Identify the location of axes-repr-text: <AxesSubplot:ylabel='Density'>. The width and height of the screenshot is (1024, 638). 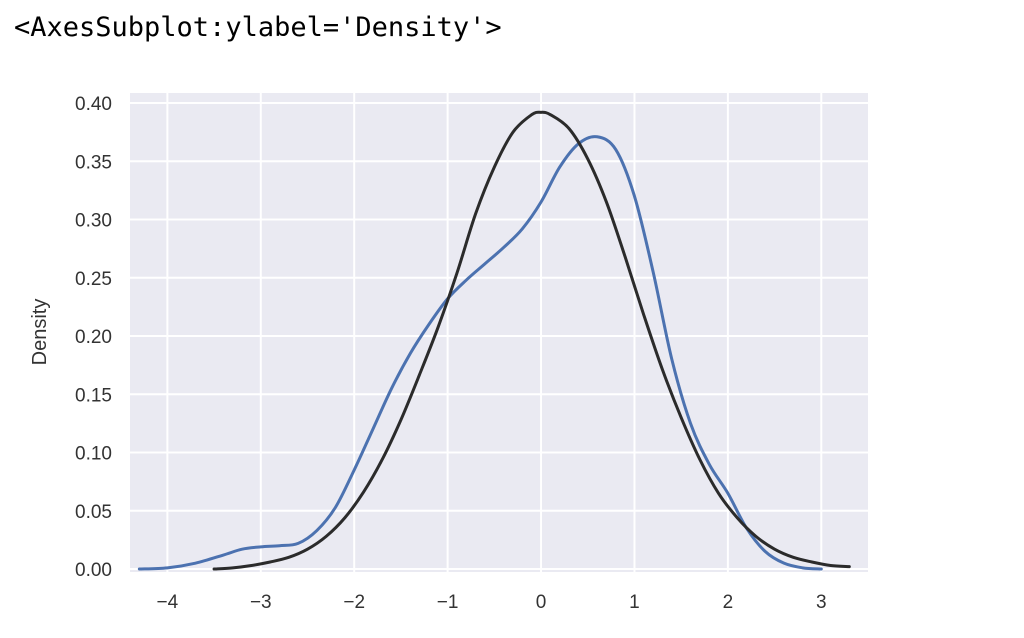
(258, 27).